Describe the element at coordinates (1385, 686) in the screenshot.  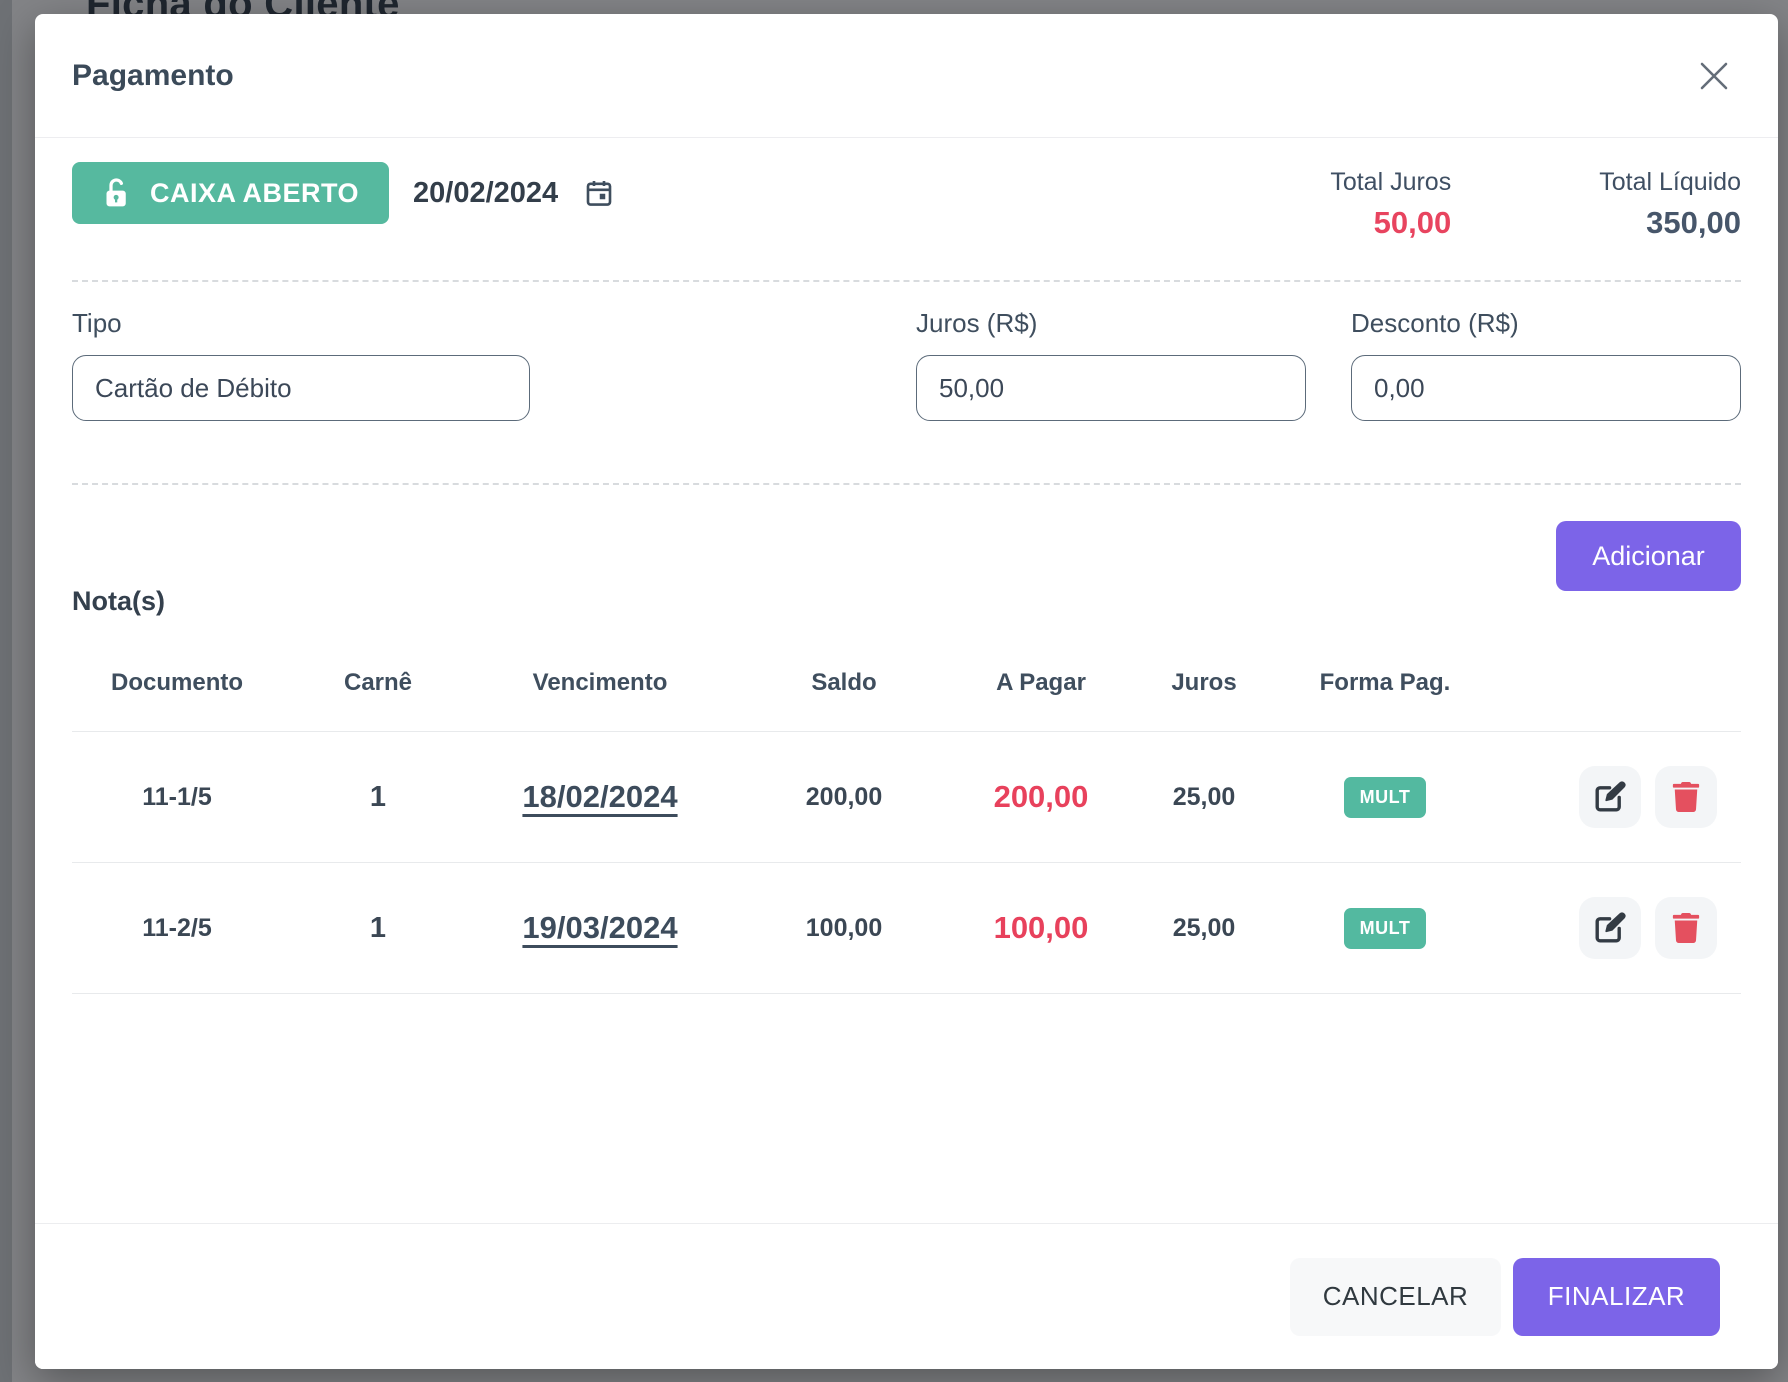
I see `col-forma-pag: Forma Pag.` at that location.